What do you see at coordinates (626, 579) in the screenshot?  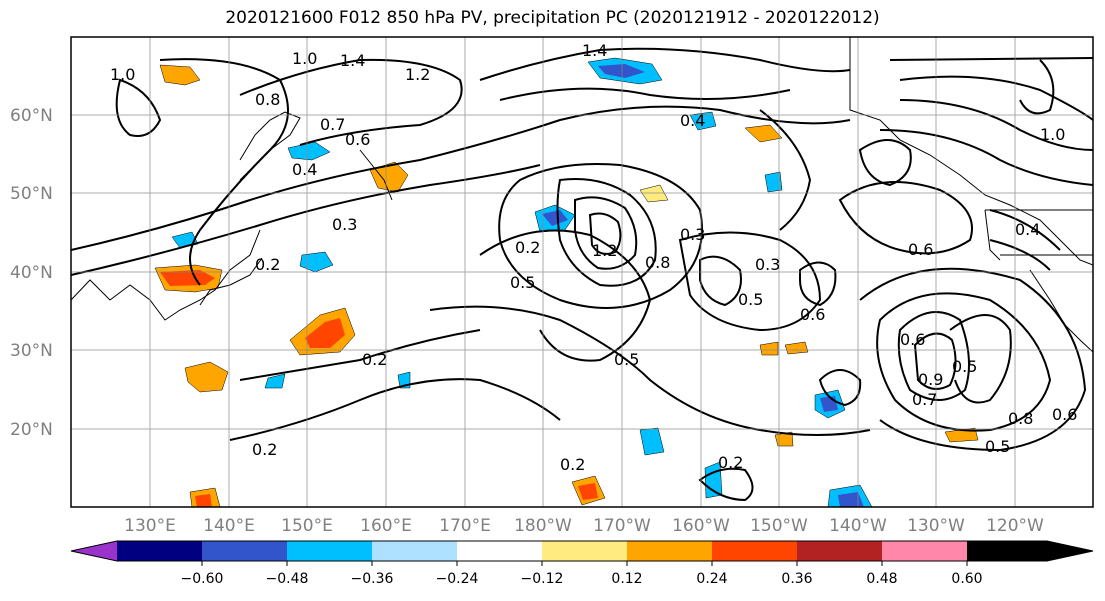 I see `colorbar-tick-label: 0.12` at bounding box center [626, 579].